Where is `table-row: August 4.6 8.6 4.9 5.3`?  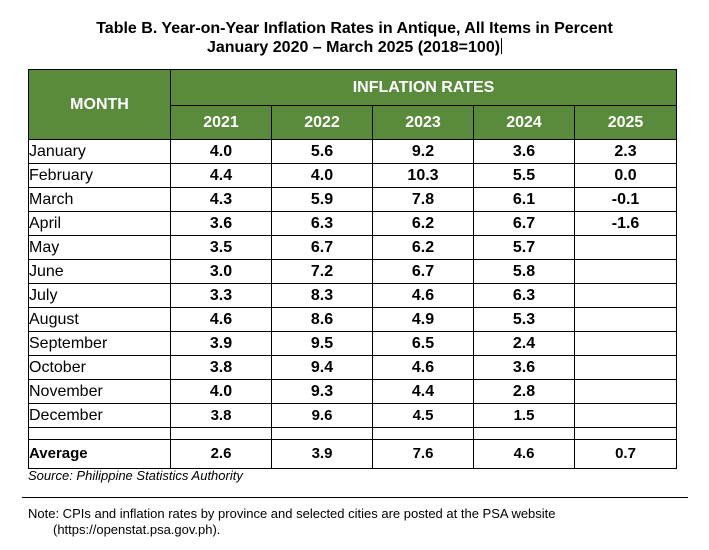 table-row: August 4.6 8.6 4.9 5.3 is located at coordinates (353, 319).